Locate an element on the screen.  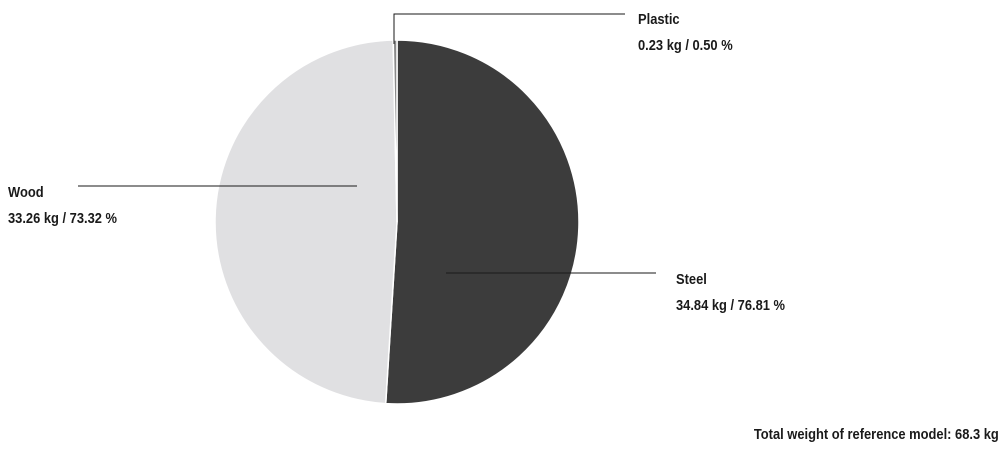
slice-label-steel-name: Steel is located at coordinates (691, 279).